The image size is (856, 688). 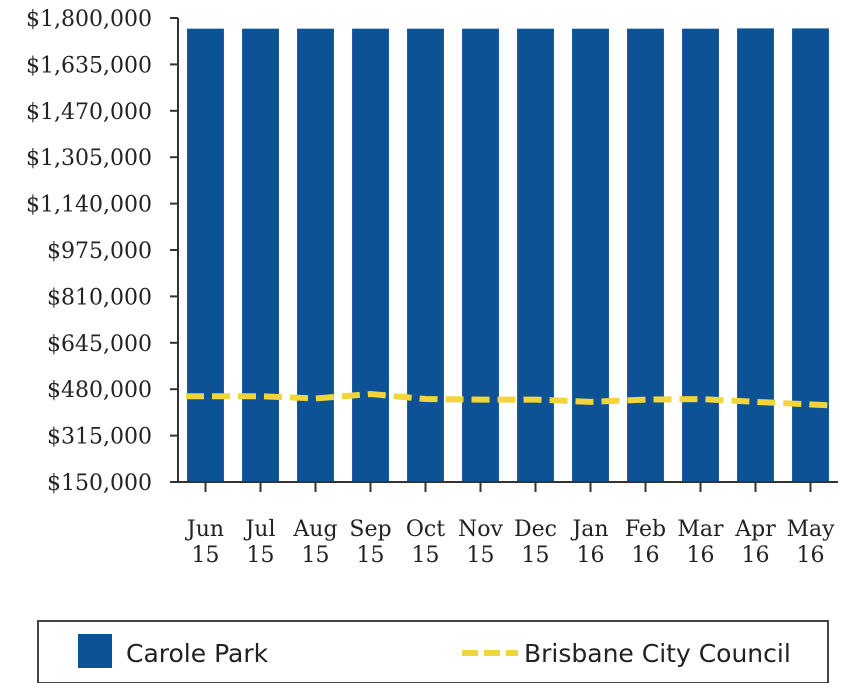 I want to click on y-tick-label: $1,305,000, so click(x=89, y=158).